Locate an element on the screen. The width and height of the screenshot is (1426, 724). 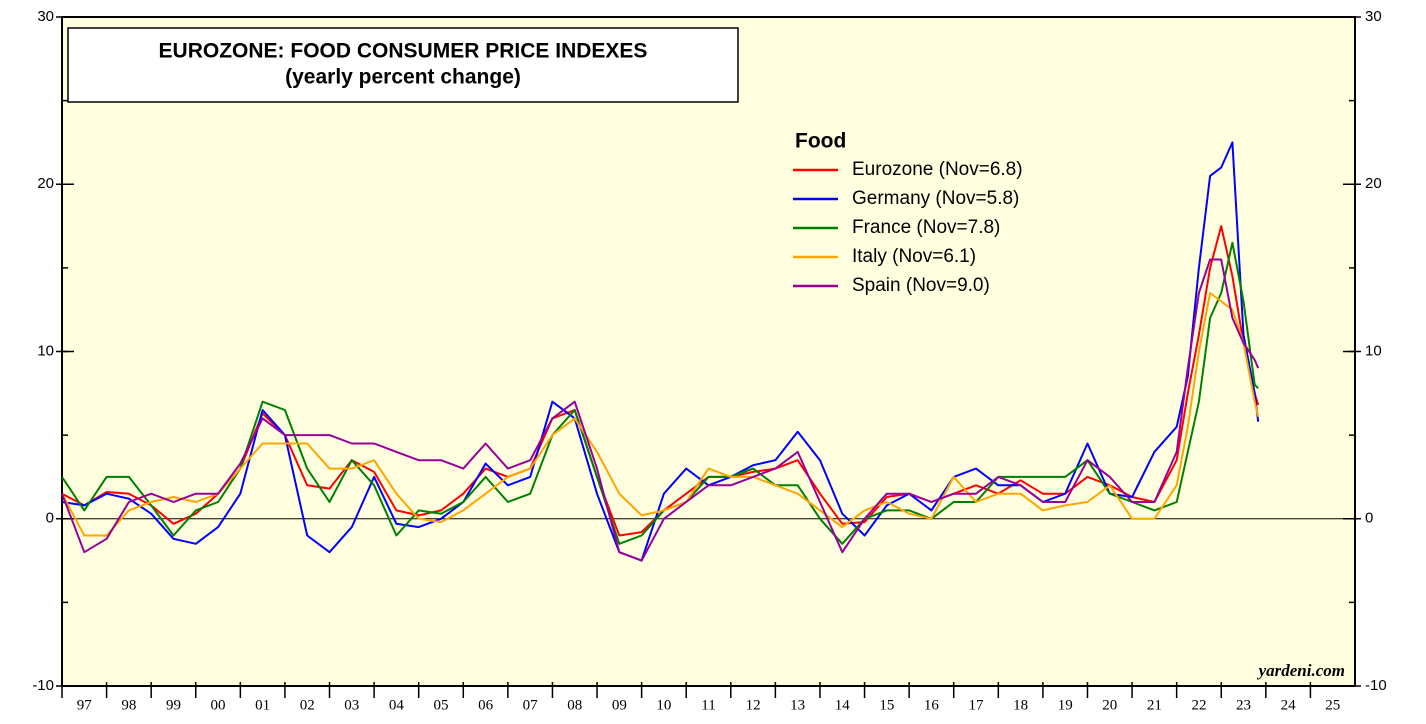
legend-label: Germany (Nov=5.8) is located at coordinates (935, 198).